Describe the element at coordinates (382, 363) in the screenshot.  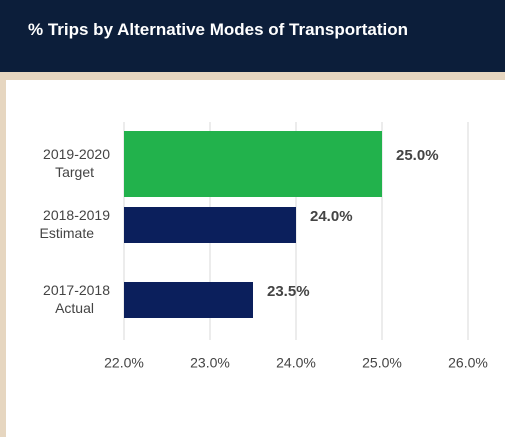
I see `x-tick-label: 25.0%` at that location.